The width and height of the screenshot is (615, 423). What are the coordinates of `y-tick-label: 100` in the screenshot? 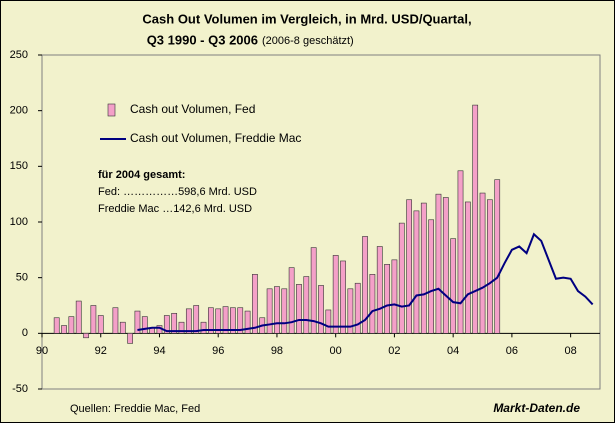 It's located at (19, 222).